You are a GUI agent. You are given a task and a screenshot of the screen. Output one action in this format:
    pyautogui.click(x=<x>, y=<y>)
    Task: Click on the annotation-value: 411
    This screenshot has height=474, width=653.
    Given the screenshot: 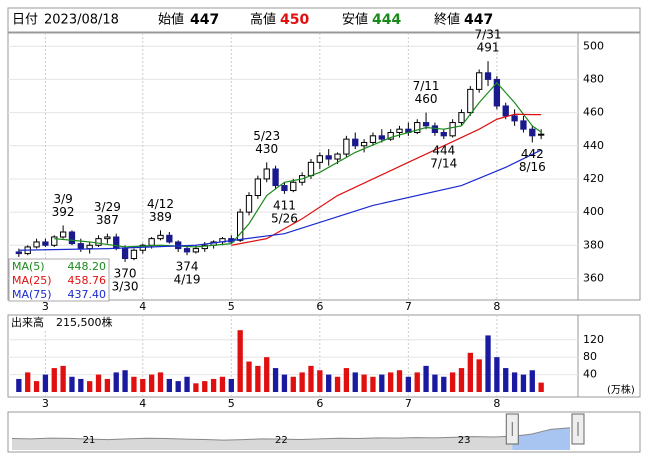 What is the action you would take?
    pyautogui.click(x=284, y=205)
    